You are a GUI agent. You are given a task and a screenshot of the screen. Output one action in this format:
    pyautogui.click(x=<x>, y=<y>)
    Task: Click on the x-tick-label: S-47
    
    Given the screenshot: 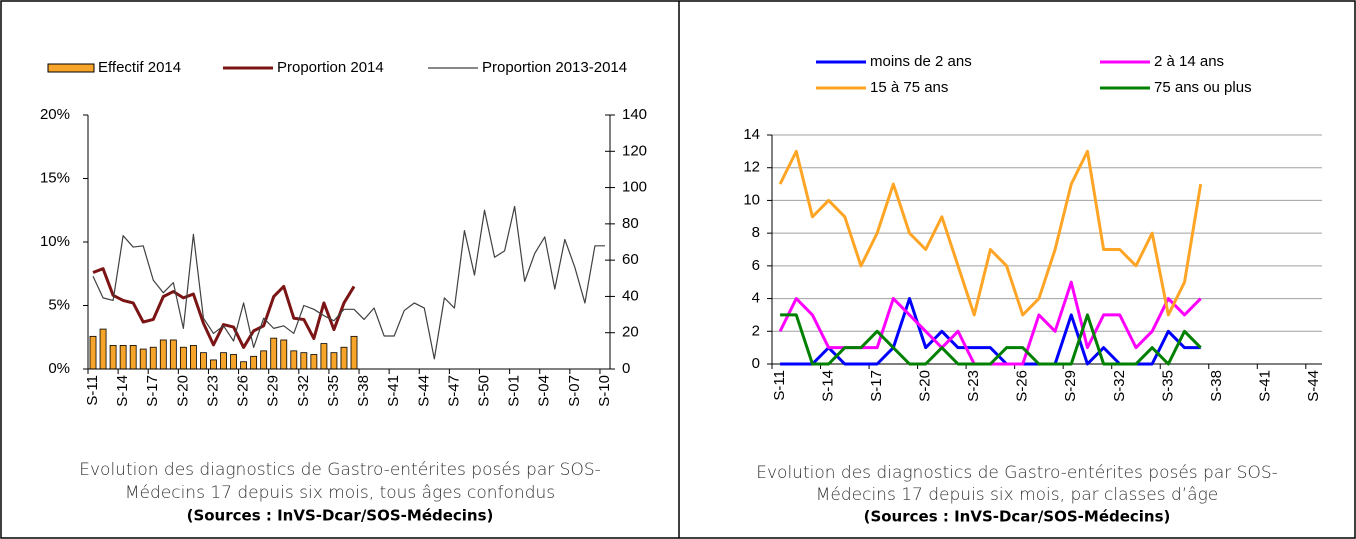 What is the action you would take?
    pyautogui.click(x=453, y=391)
    